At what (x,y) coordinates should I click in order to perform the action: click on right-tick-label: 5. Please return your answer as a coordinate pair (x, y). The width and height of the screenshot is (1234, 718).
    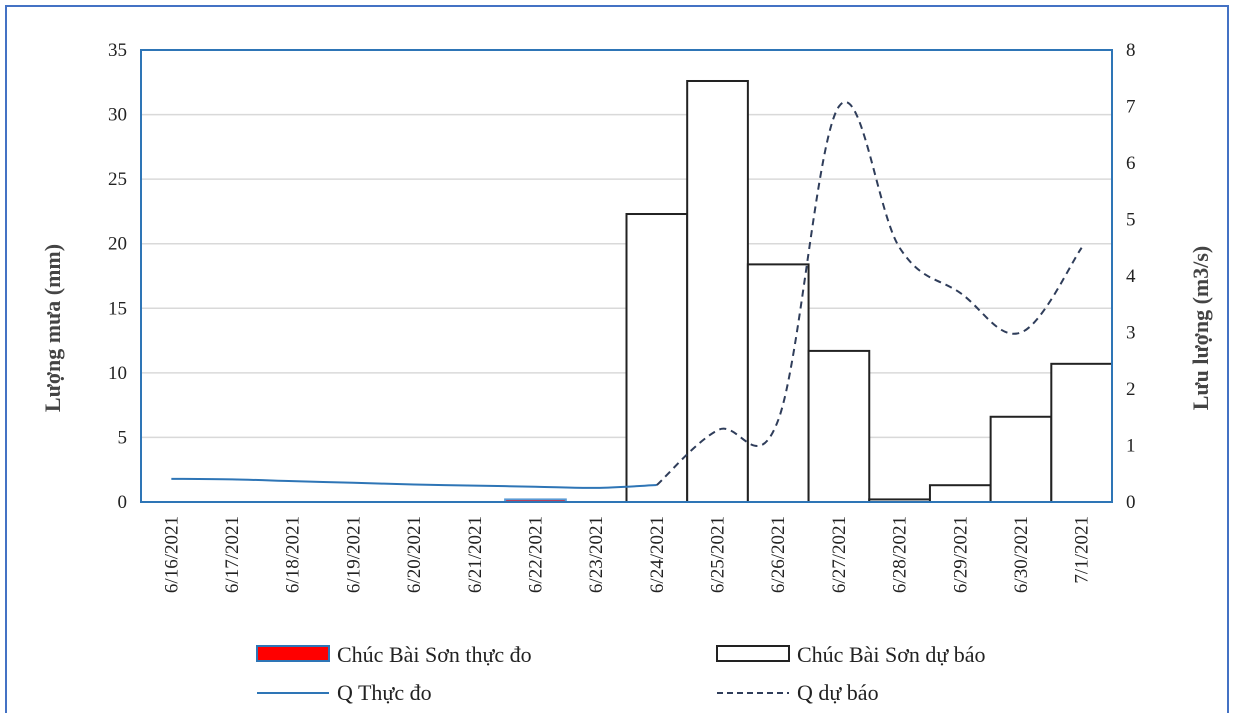
    Looking at the image, I should click on (1131, 220).